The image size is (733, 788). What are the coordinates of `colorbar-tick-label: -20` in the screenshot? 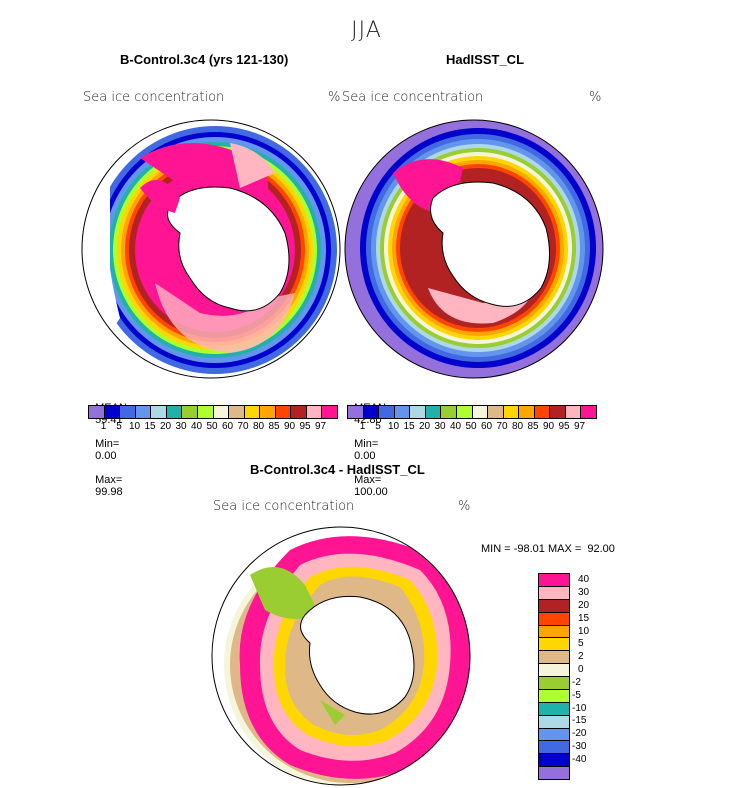 It's located at (579, 734).